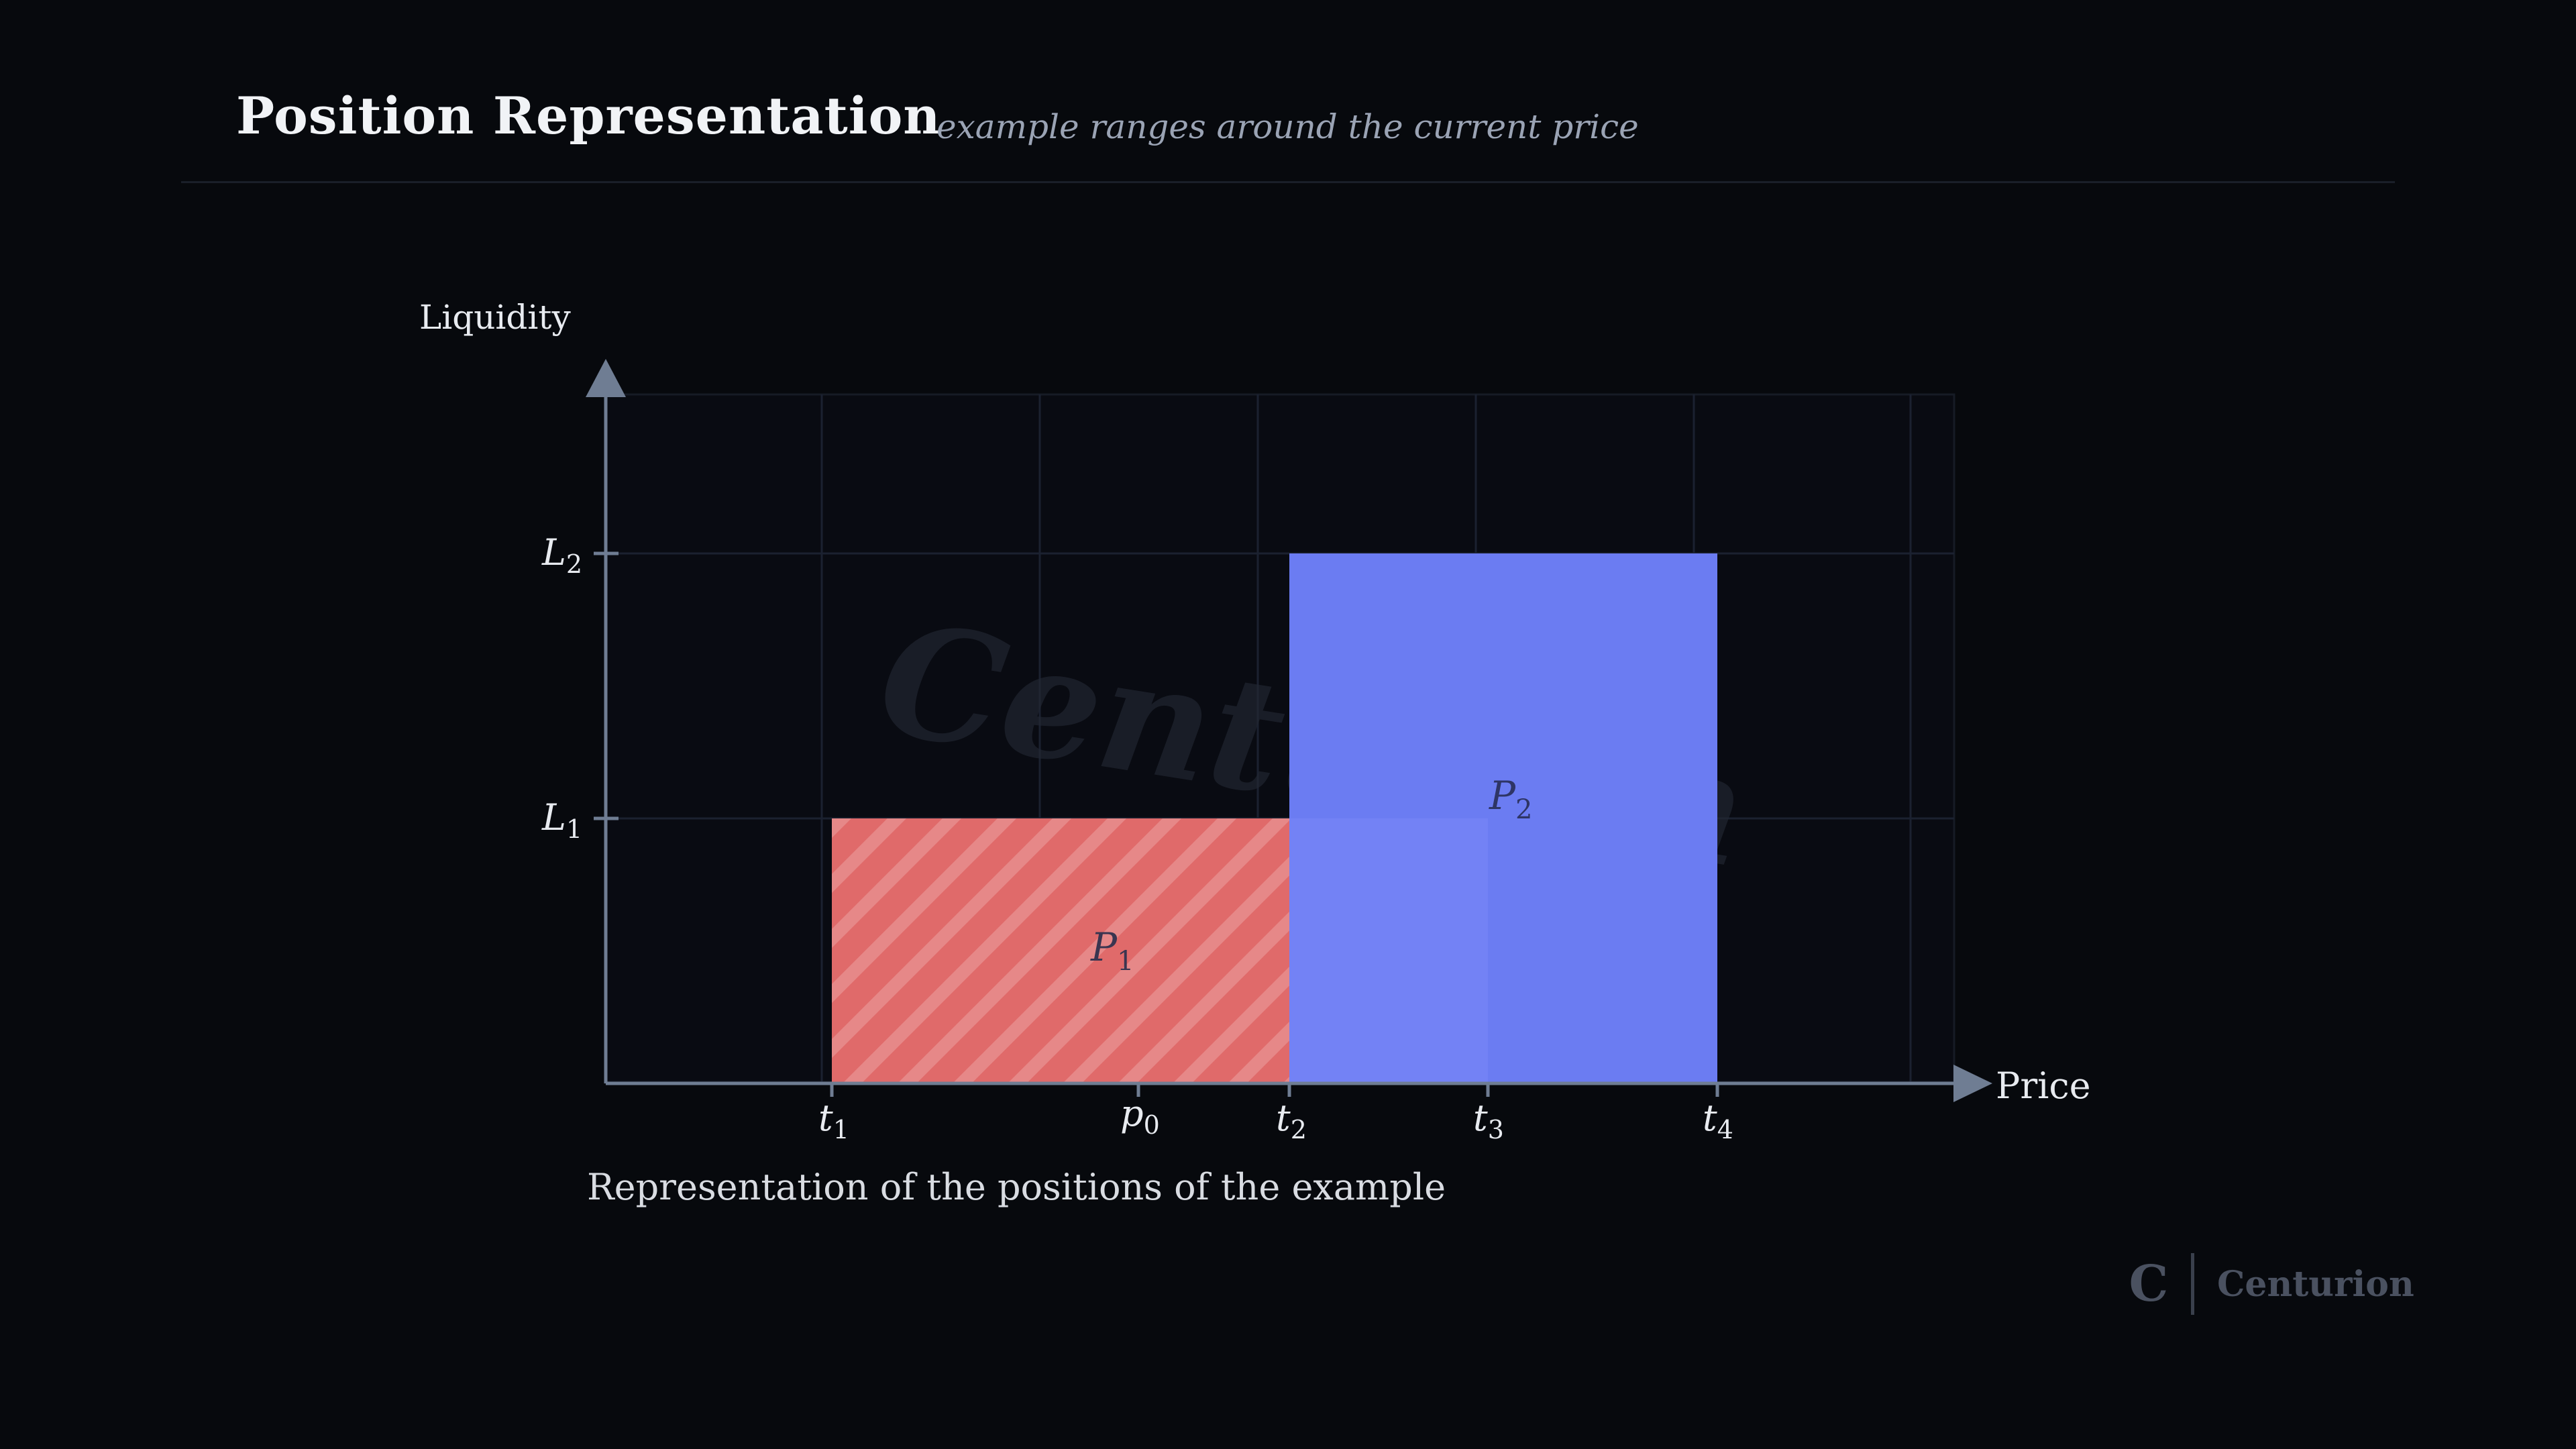 The image size is (2576, 1449). What do you see at coordinates (1140, 1116) in the screenshot?
I see `x-tick-p0: p0` at bounding box center [1140, 1116].